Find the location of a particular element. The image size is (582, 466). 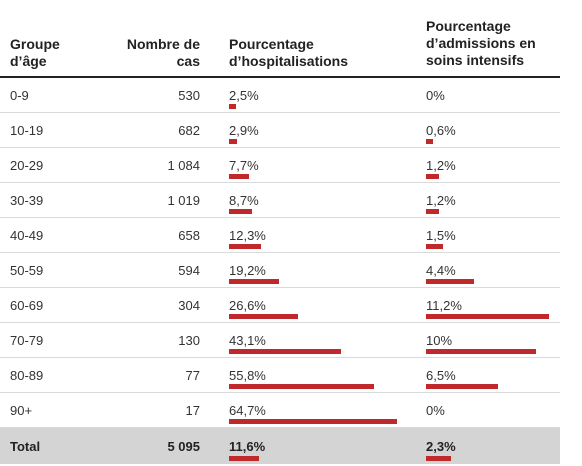

cases-cell: 594 is located at coordinates (189, 270).